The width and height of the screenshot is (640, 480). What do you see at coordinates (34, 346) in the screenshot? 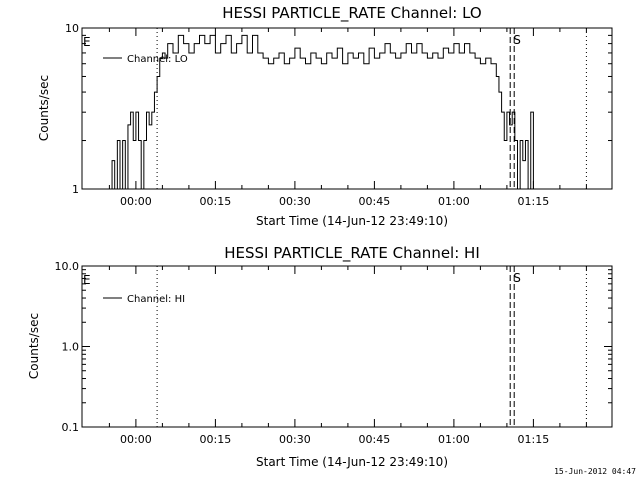
I see `y-axis-label-hi: Counts/sec` at bounding box center [34, 346].